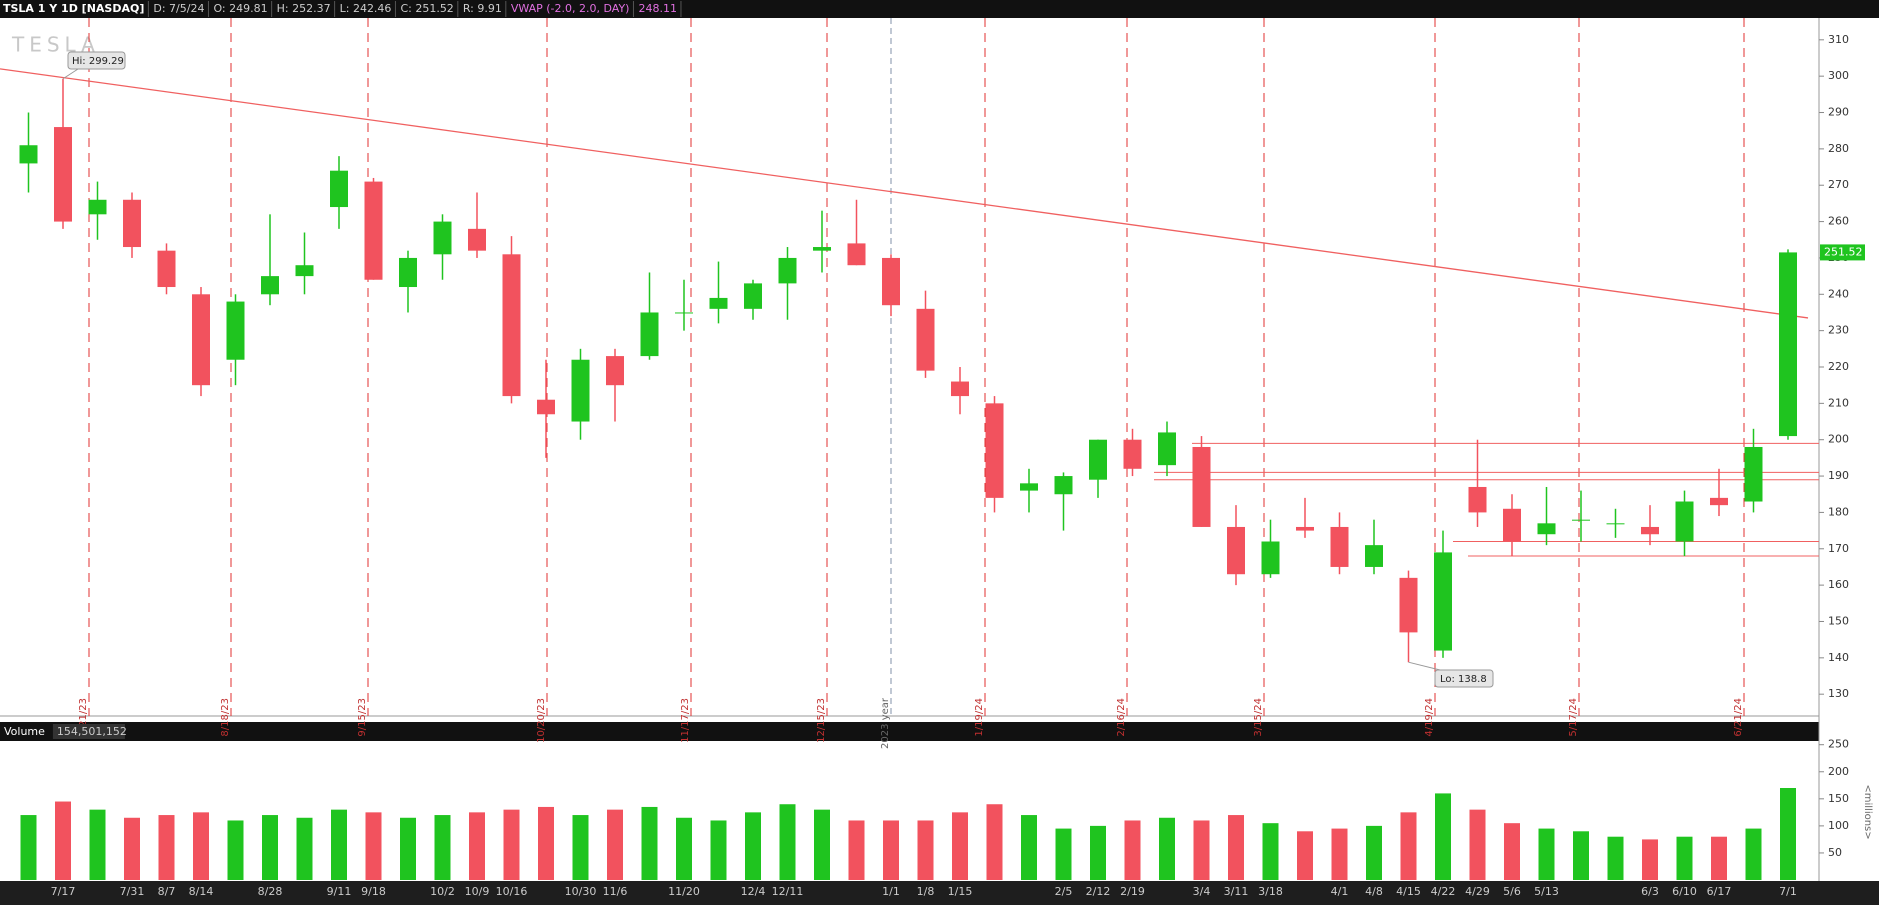  What do you see at coordinates (1738, 717) in the screenshot?
I see `expiration-label: 6/21/24` at bounding box center [1738, 717].